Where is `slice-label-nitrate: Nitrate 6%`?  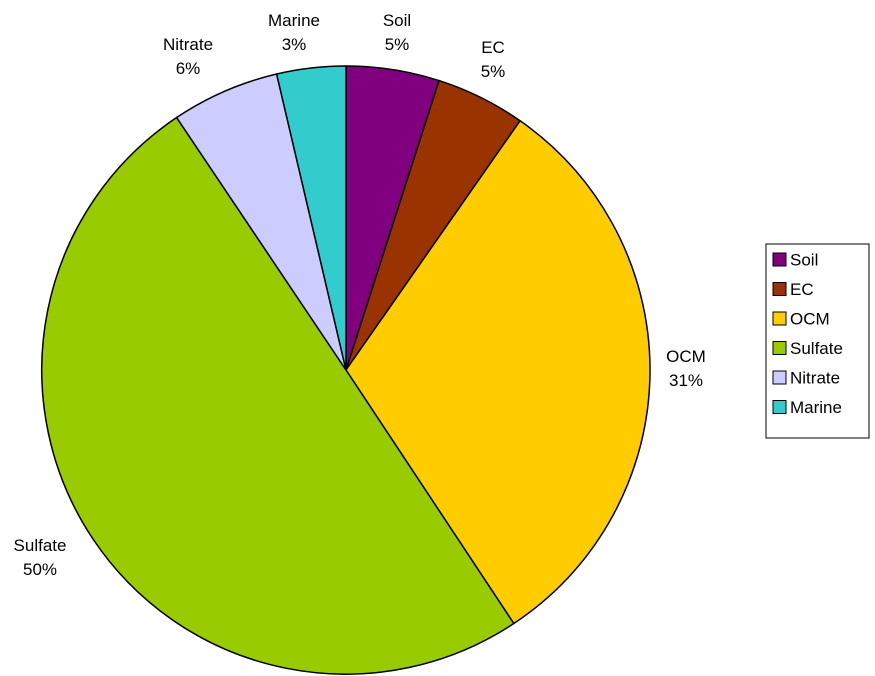
slice-label-nitrate: Nitrate 6% is located at coordinates (188, 56).